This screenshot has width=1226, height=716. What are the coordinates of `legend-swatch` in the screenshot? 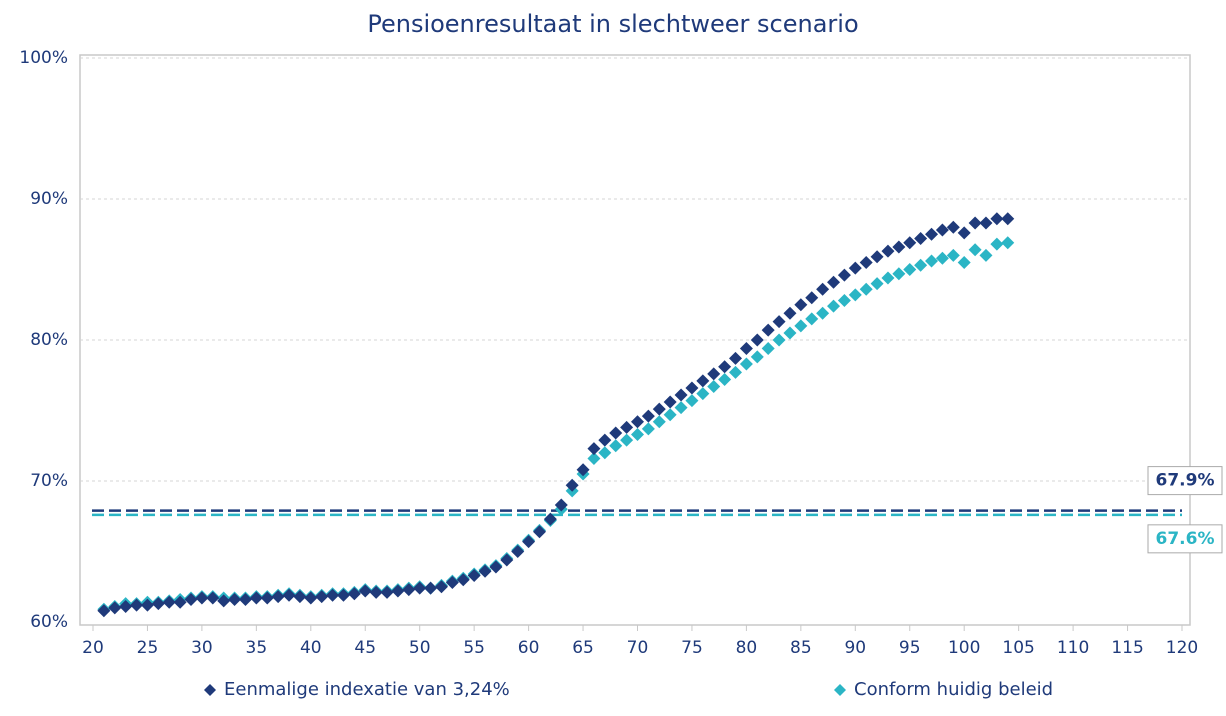 It's located at (210, 690).